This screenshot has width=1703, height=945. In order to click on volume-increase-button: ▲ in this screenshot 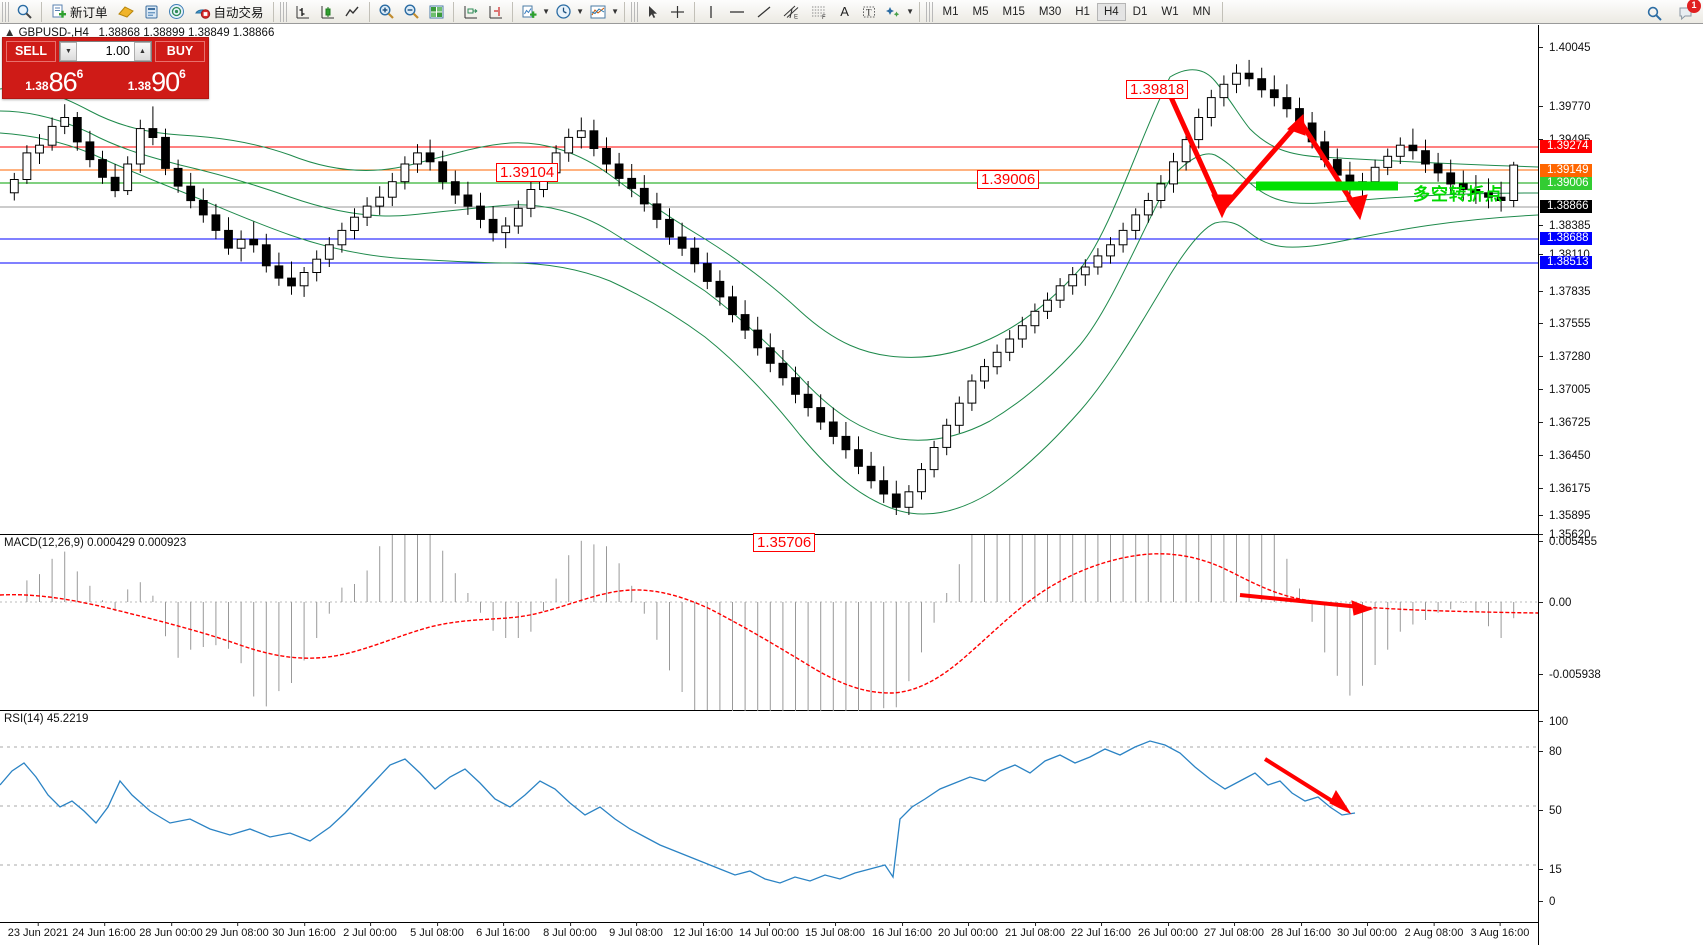, I will do `click(142, 51)`.